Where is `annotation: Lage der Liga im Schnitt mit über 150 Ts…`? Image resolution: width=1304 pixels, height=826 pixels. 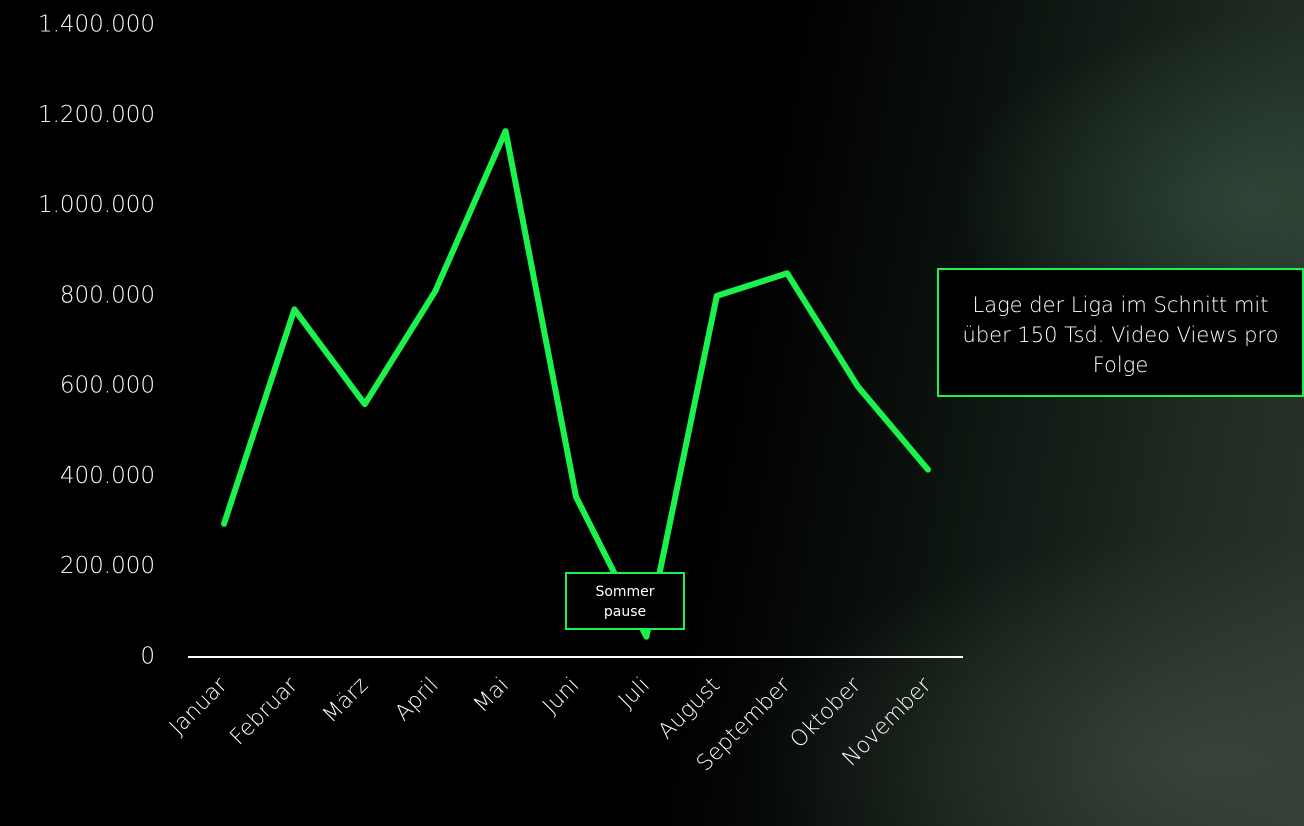 annotation: Lage der Liga im Schnitt mit über 150 Ts… is located at coordinates (1120, 332).